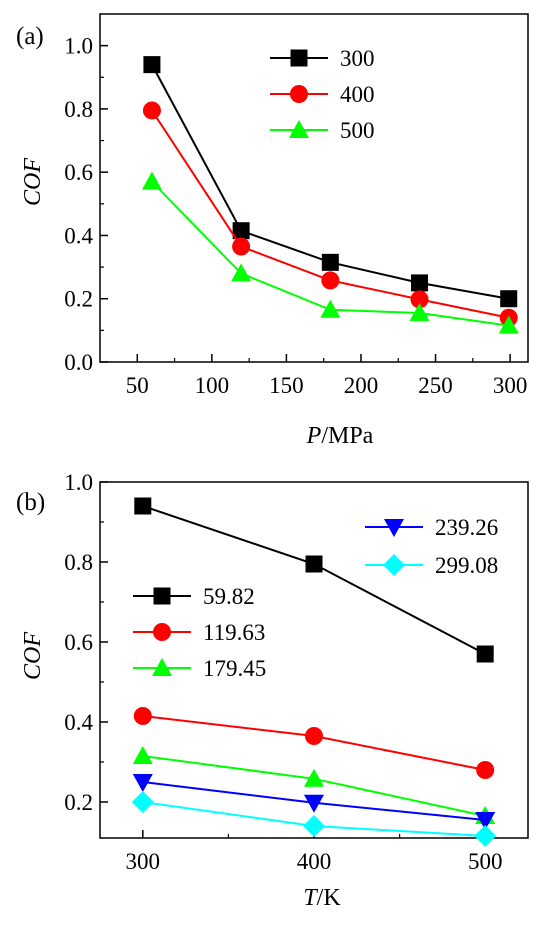 This screenshot has height=925, width=550. Describe the element at coordinates (78, 362) in the screenshot. I see `y-tick-label: 0.0` at that location.